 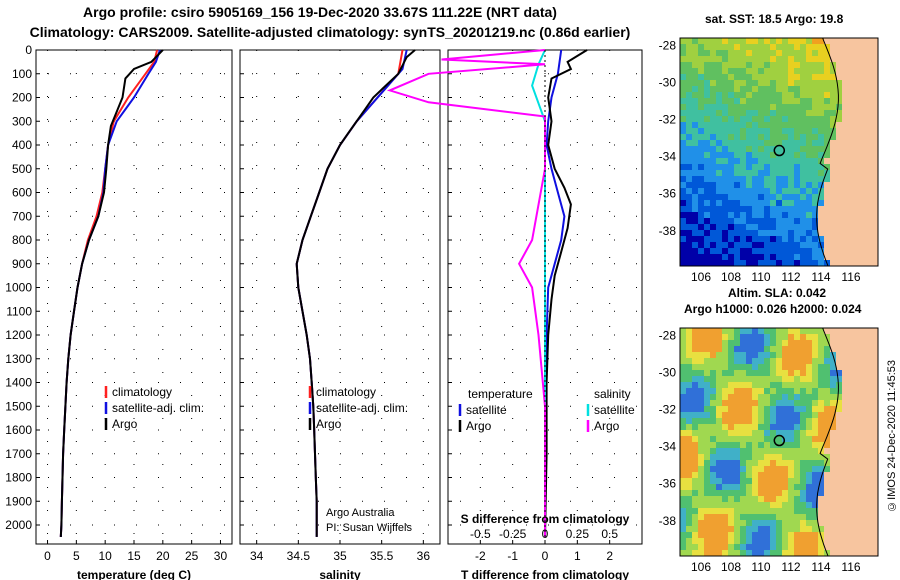 What do you see at coordinates (105, 556) in the screenshot?
I see `temperature-xtick-label: 10` at bounding box center [105, 556].